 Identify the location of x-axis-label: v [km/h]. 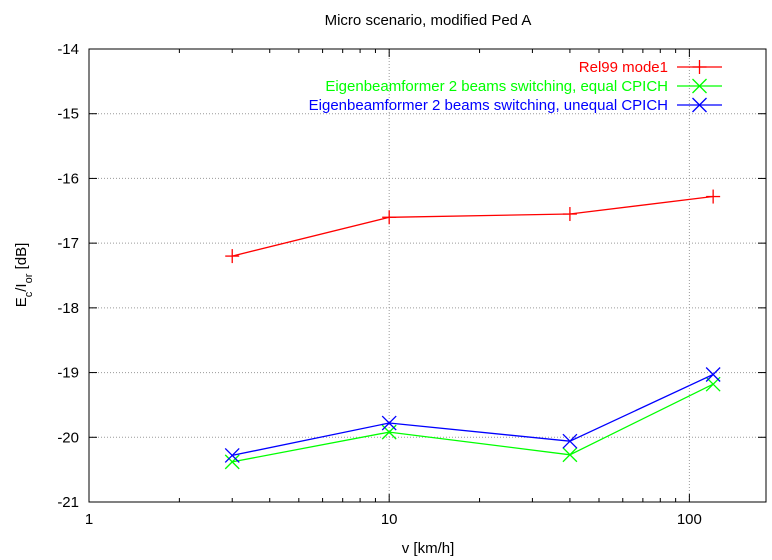
(428, 548).